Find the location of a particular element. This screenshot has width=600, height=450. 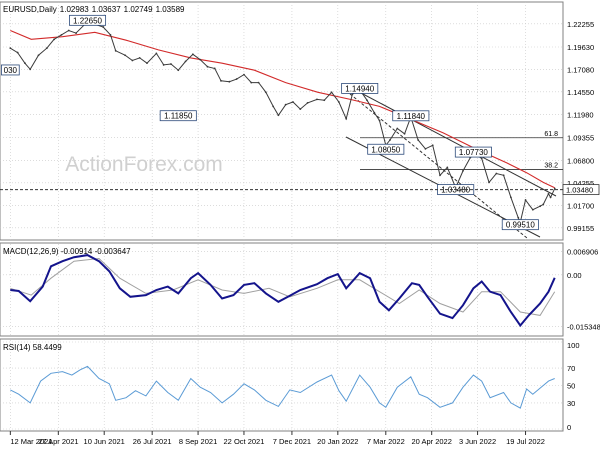

price-tick-label: 1.22255 is located at coordinates (580, 24).